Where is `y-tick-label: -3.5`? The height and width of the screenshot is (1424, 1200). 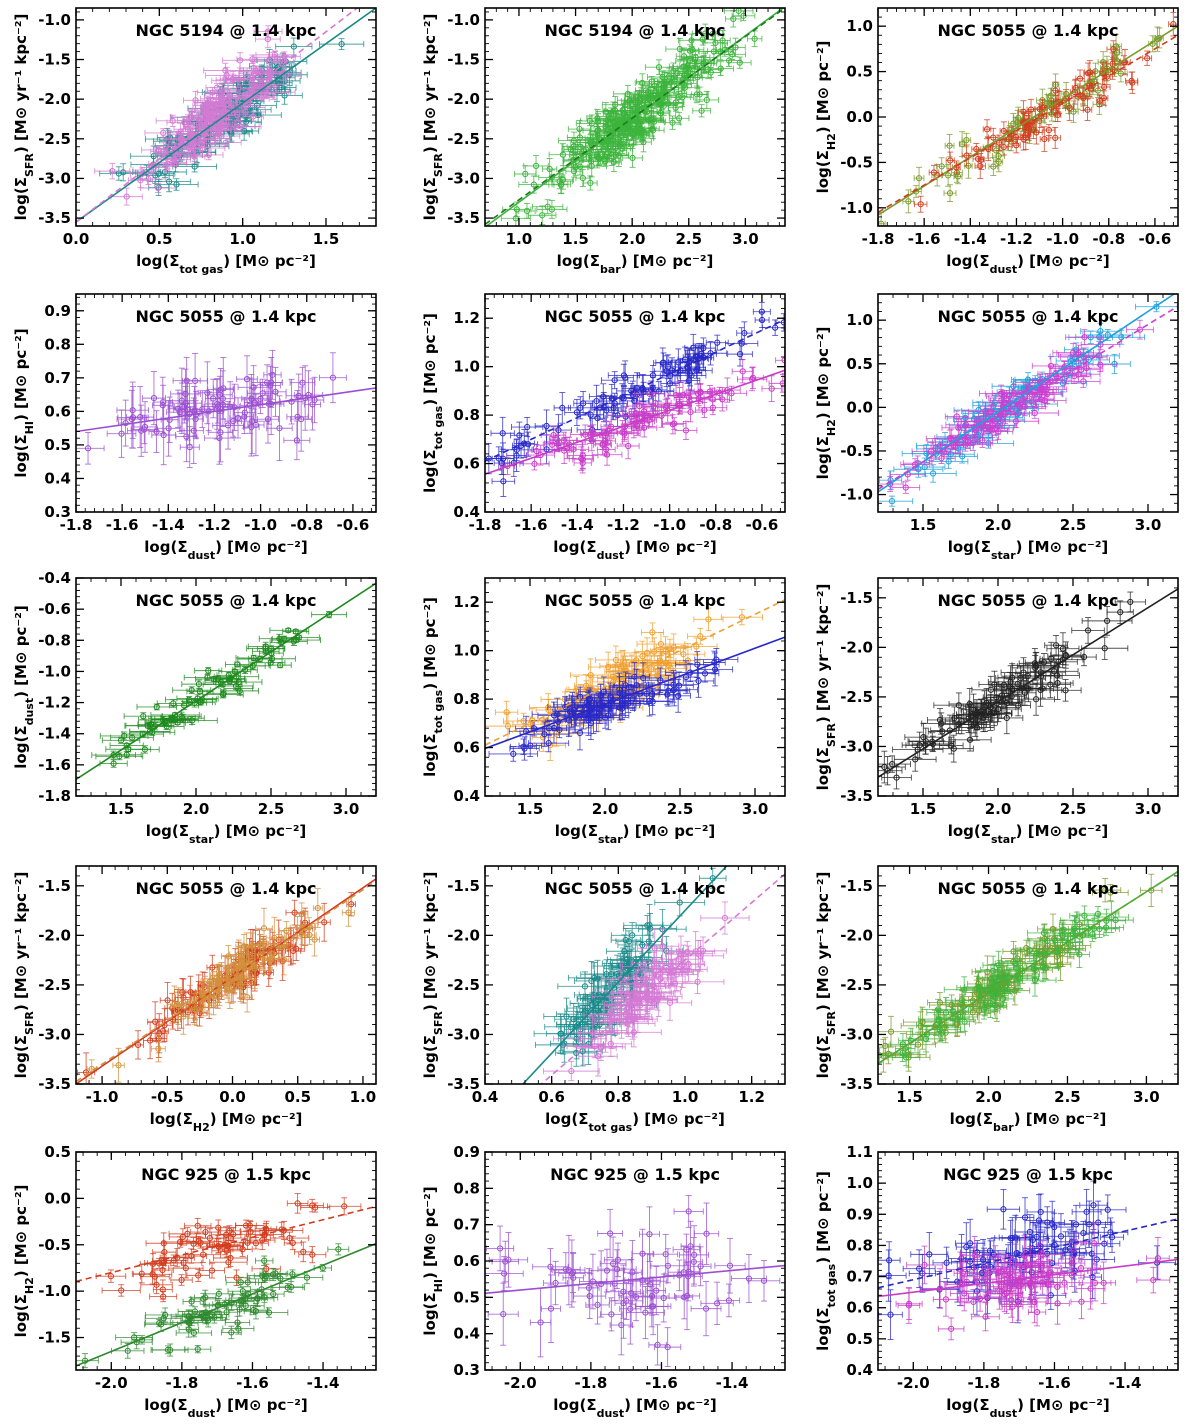
y-tick-label: -3.5 is located at coordinates (54, 218).